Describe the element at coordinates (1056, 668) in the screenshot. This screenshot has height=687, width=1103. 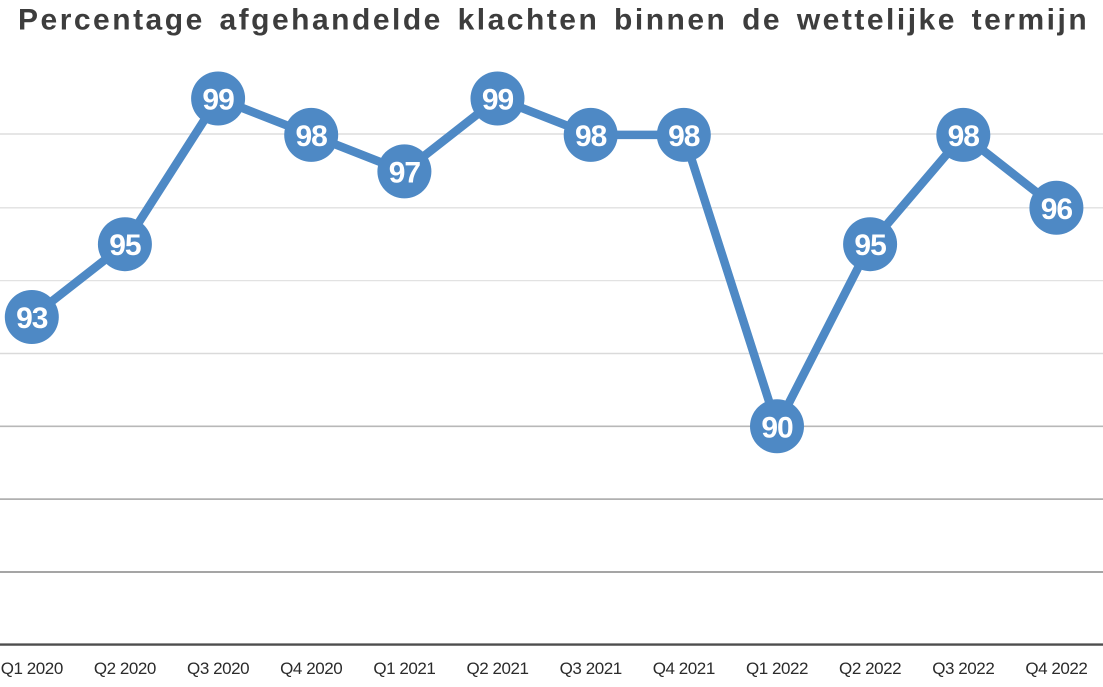
I see `svg-text: Q4 2022` at that location.